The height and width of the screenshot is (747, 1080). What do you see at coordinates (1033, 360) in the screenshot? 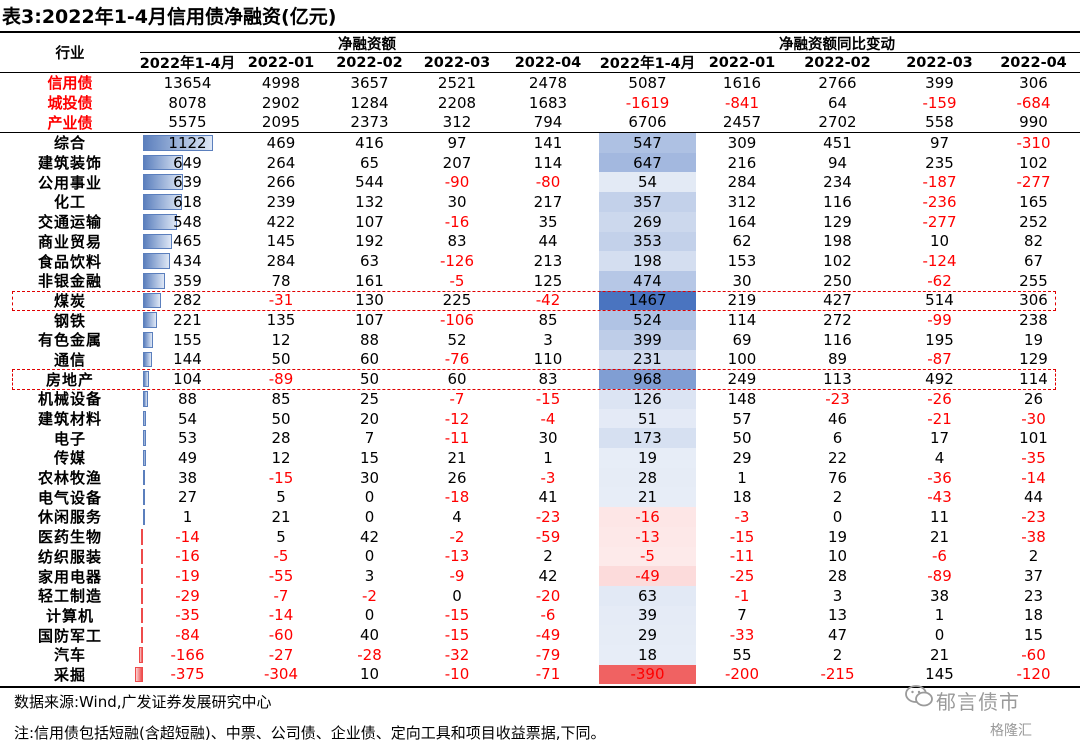
I see `value-cell: 129` at bounding box center [1033, 360].